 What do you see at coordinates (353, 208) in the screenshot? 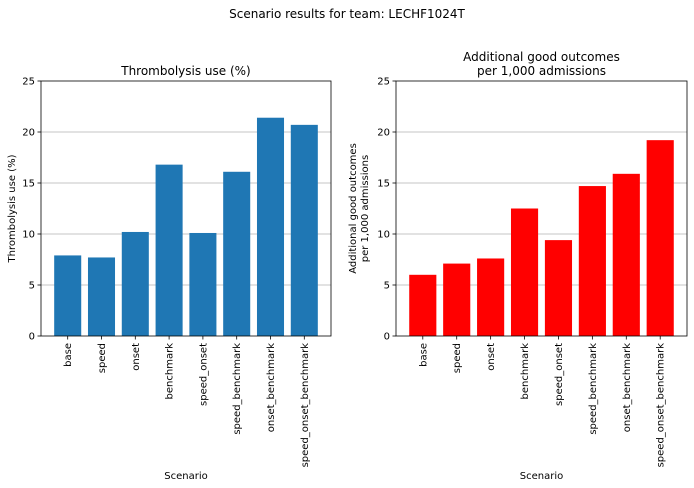
I see `y-axis-label: Additional good outcomes` at bounding box center [353, 208].